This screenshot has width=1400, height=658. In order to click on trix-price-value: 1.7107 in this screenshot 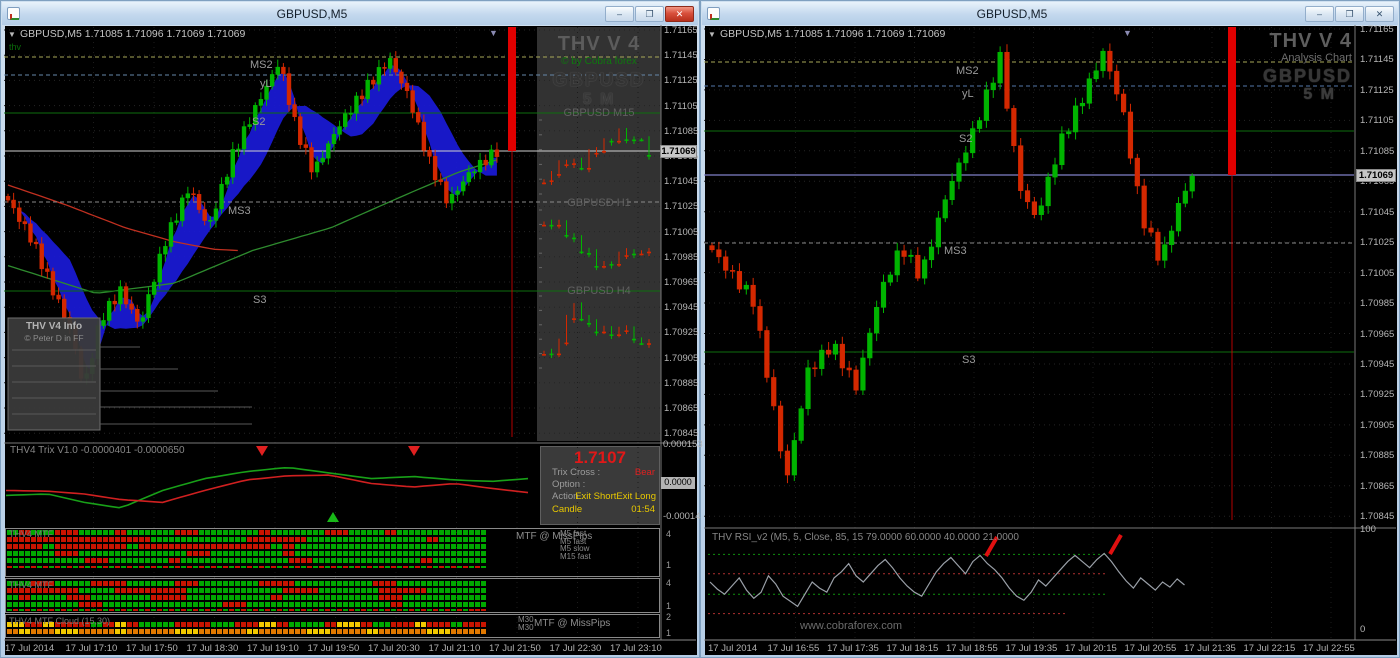, I will do `click(600, 457)`.